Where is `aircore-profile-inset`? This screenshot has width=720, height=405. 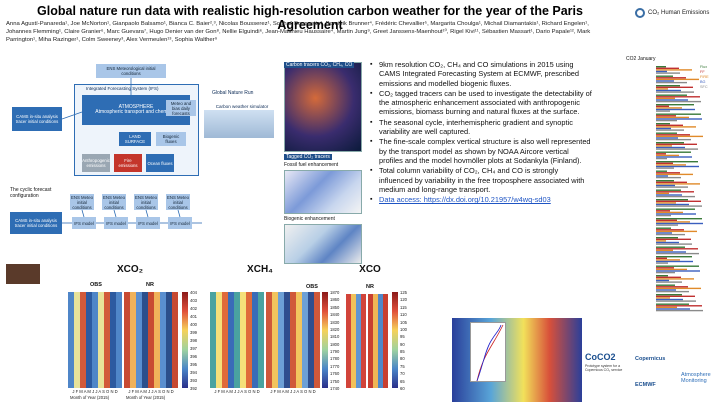 aircore-profile-inset is located at coordinates (488, 352).